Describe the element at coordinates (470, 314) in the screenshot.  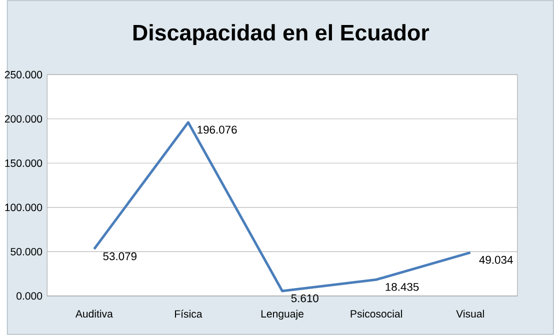
I see `x-tick-label: Visual` at that location.